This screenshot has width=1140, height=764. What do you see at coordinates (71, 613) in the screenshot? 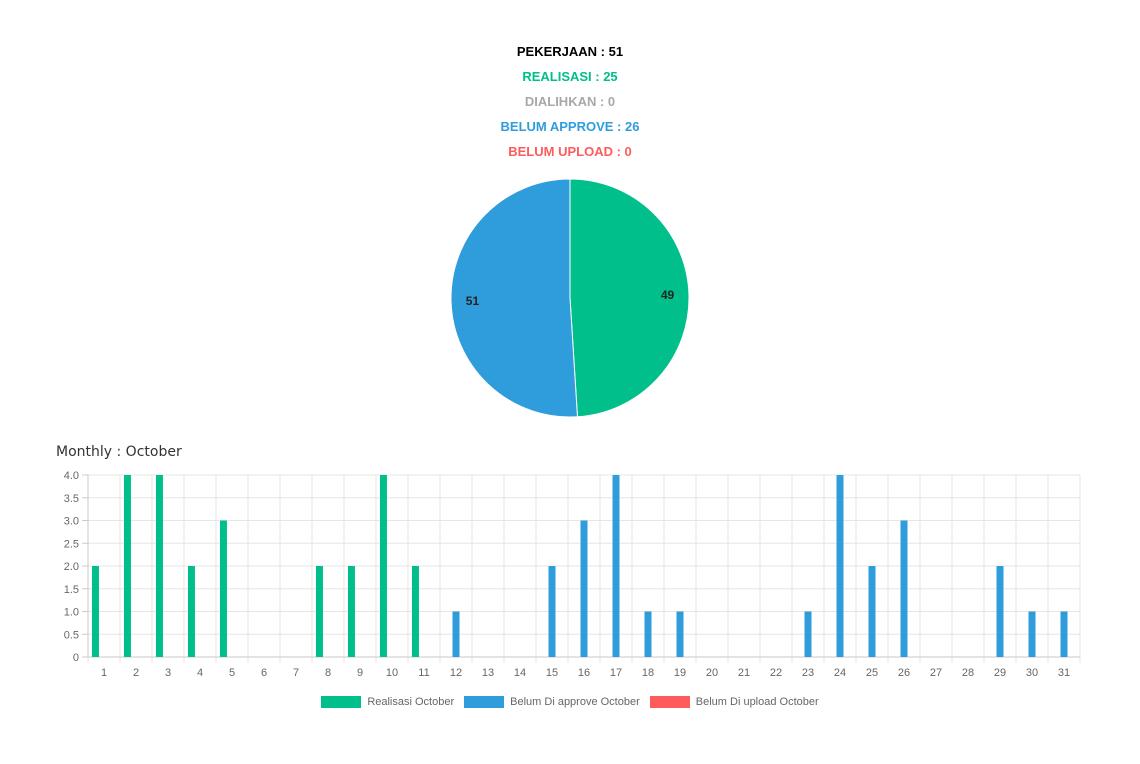
I see `y-tick-label: 1.0` at bounding box center [71, 613].